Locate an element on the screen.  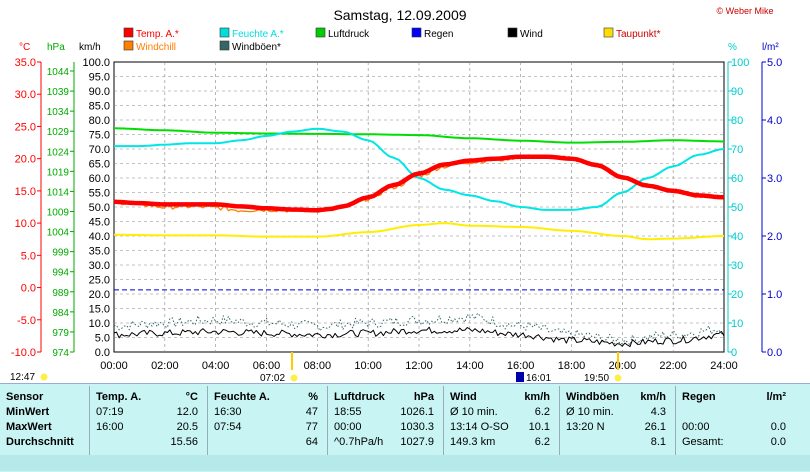
hpa-tick-label: 994 is located at coordinates (60, 273).